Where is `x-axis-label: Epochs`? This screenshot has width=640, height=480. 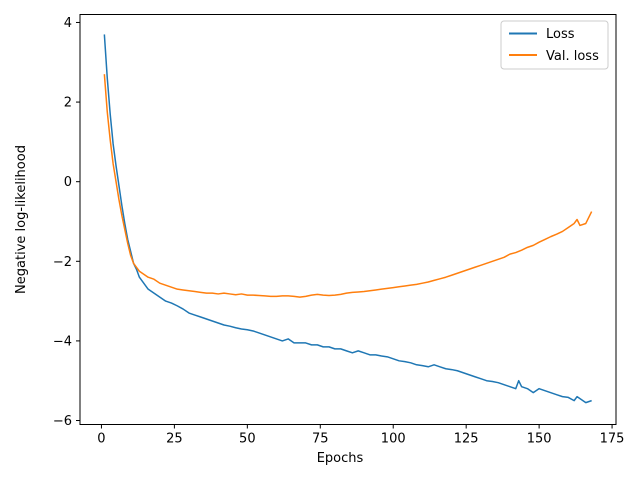
x-axis-label: Epochs is located at coordinates (340, 458).